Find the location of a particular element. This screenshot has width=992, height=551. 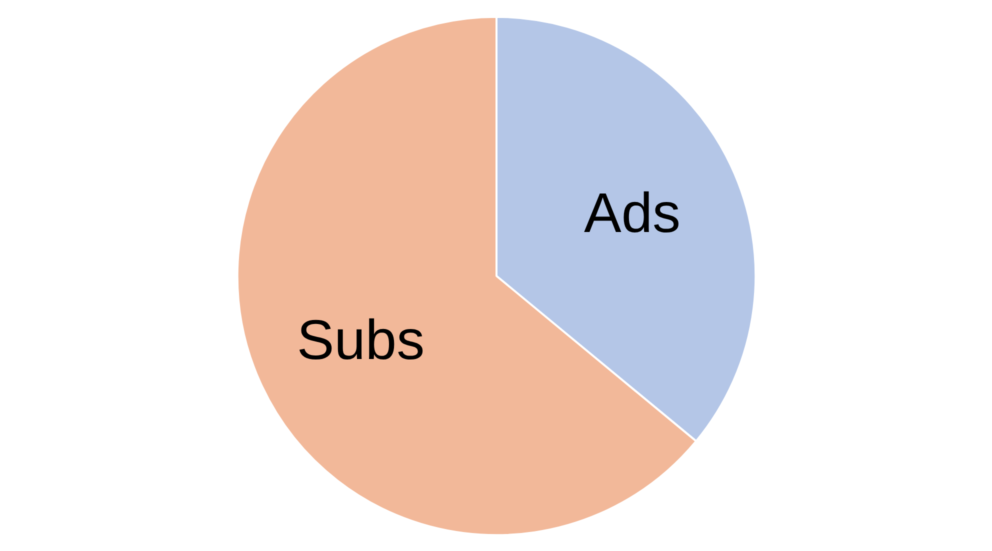

slice-label: Subs is located at coordinates (360, 339).